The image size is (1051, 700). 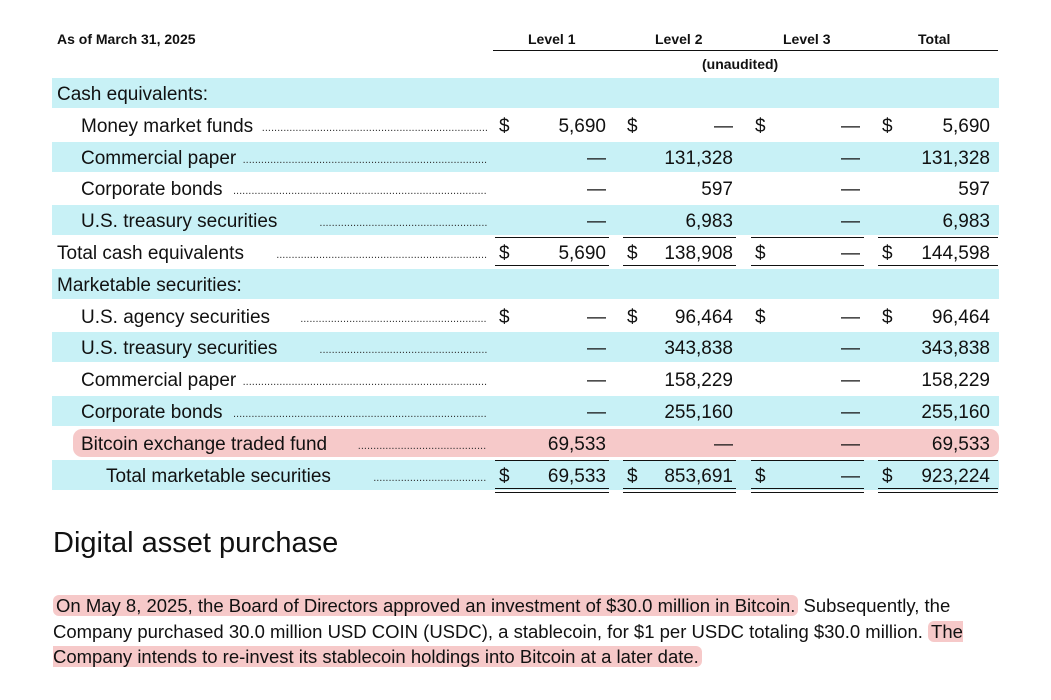 I want to click on cell-l2: 255,160, so click(x=698, y=412).